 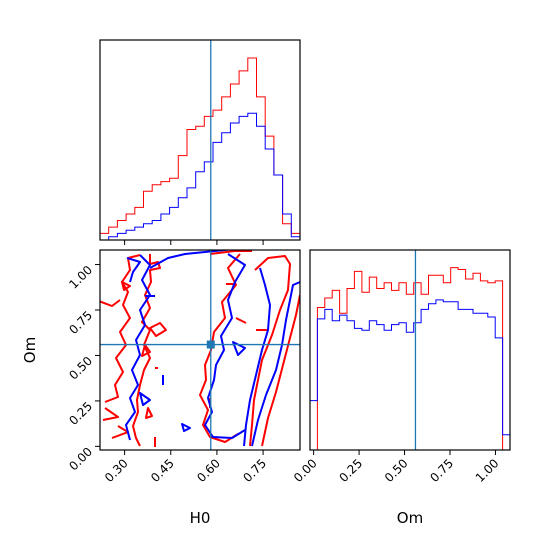 I want to click on h0-marginal-ticks, so click(x=194, y=242).